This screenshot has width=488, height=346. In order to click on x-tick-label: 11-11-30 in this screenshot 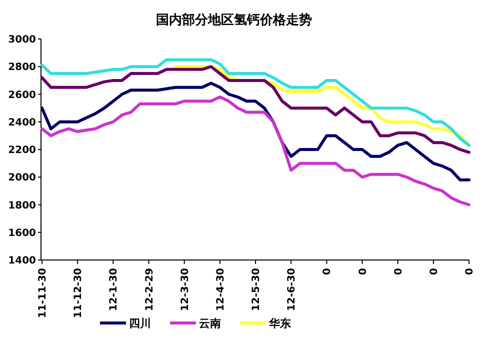, I will do `click(43, 293)`.